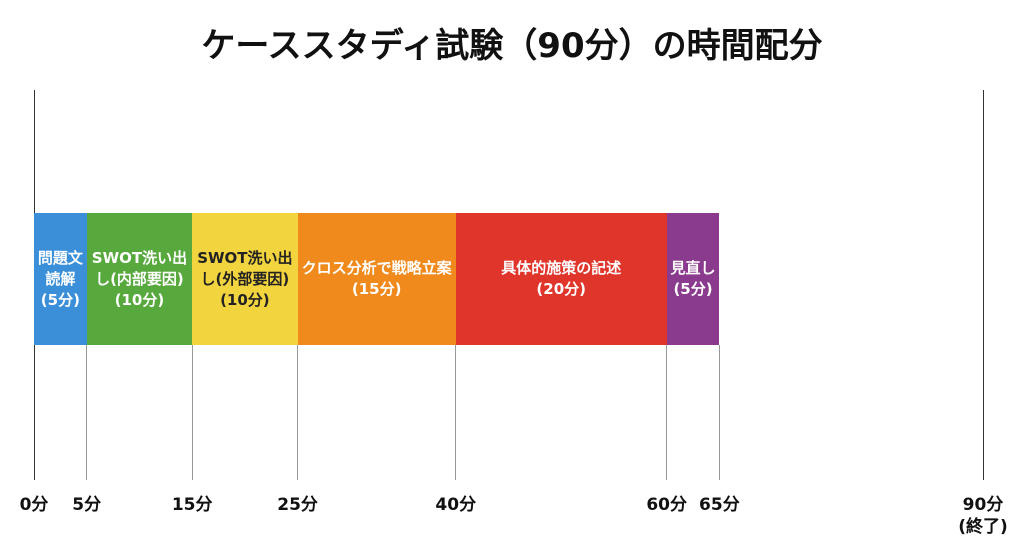  I want to click on x-tick-label: 90分 (終了), so click(983, 516).